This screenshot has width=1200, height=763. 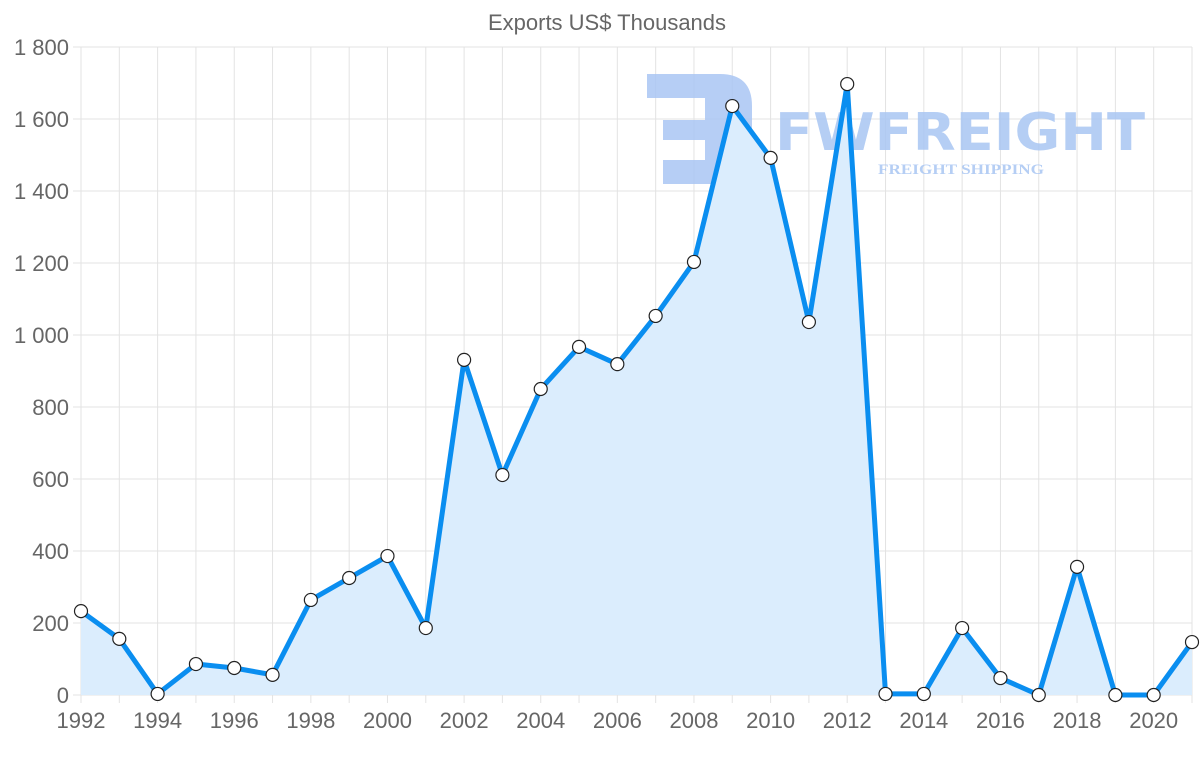 What do you see at coordinates (41, 335) in the screenshot?
I see `y-tick-label: 1 000` at bounding box center [41, 335].